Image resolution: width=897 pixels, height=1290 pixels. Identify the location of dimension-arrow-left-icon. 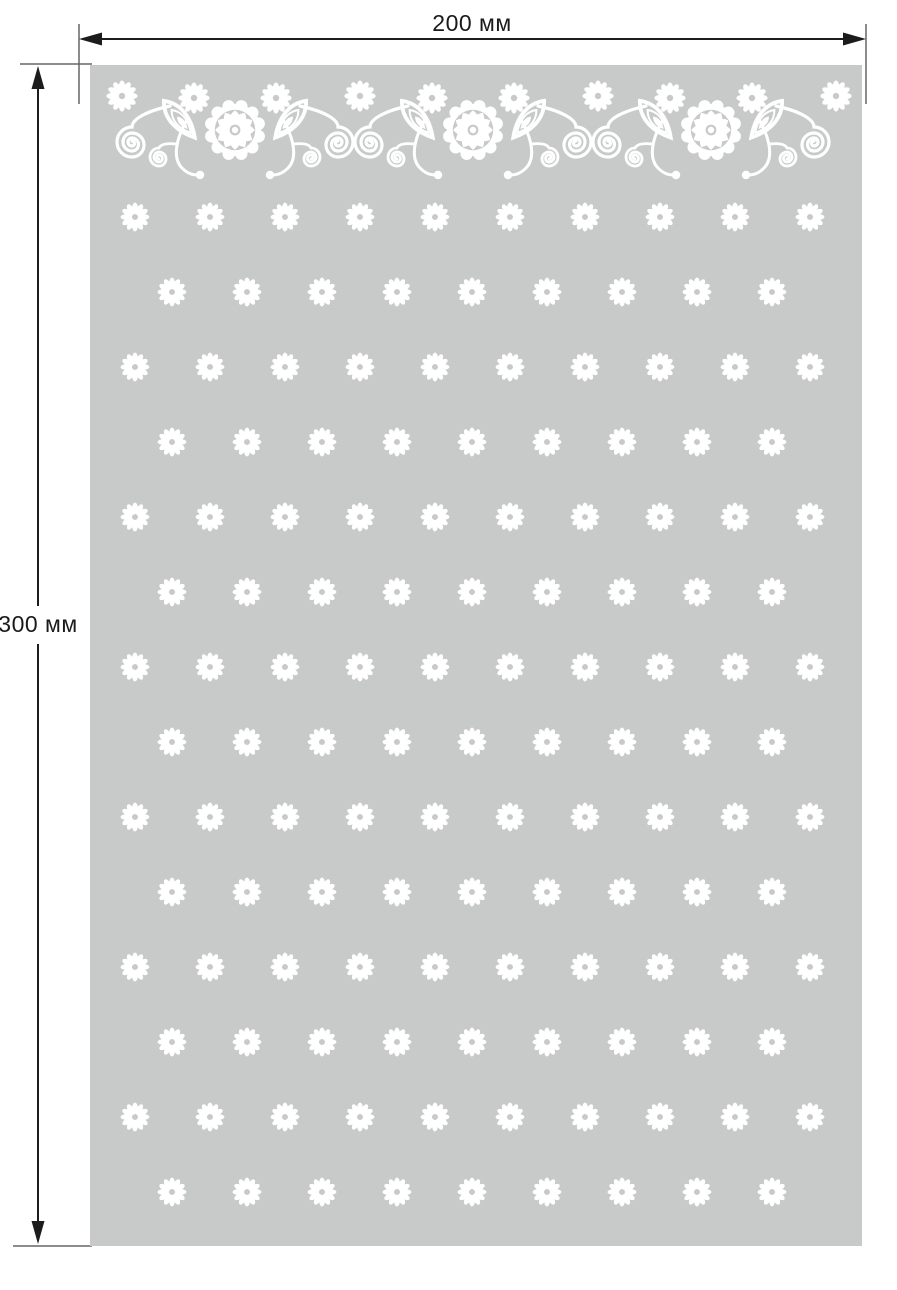
(90, 39).